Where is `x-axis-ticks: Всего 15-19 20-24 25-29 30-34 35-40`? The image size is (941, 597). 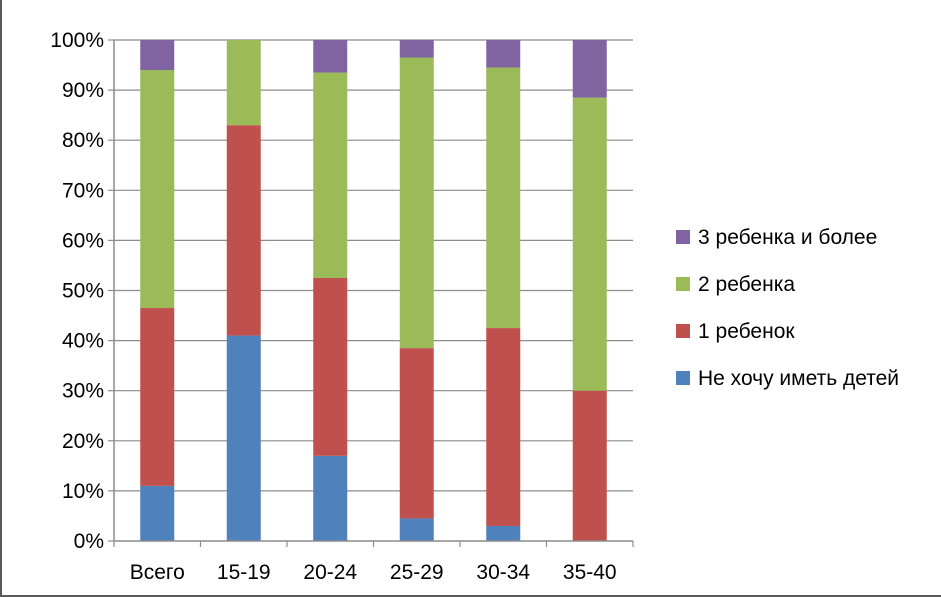 x-axis-ticks: Всего 15-19 20-24 25-29 30-34 35-40 is located at coordinates (373, 562).